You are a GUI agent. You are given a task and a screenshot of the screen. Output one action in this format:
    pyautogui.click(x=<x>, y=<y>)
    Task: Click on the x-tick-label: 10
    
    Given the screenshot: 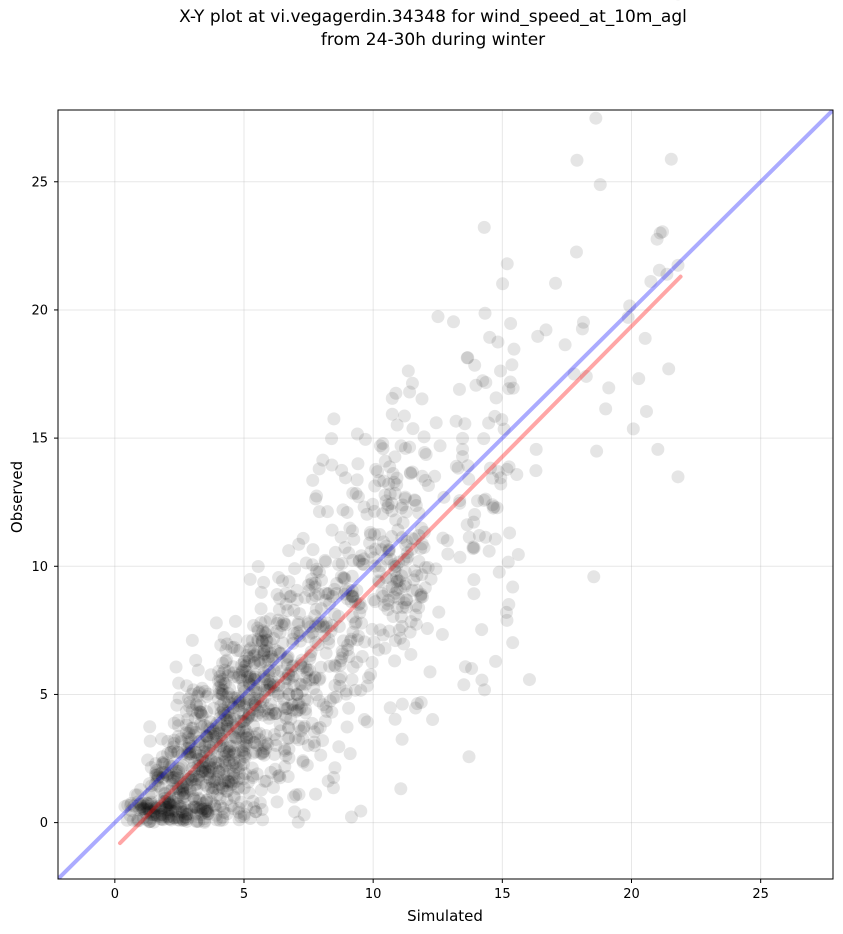 What is the action you would take?
    pyautogui.click(x=373, y=894)
    